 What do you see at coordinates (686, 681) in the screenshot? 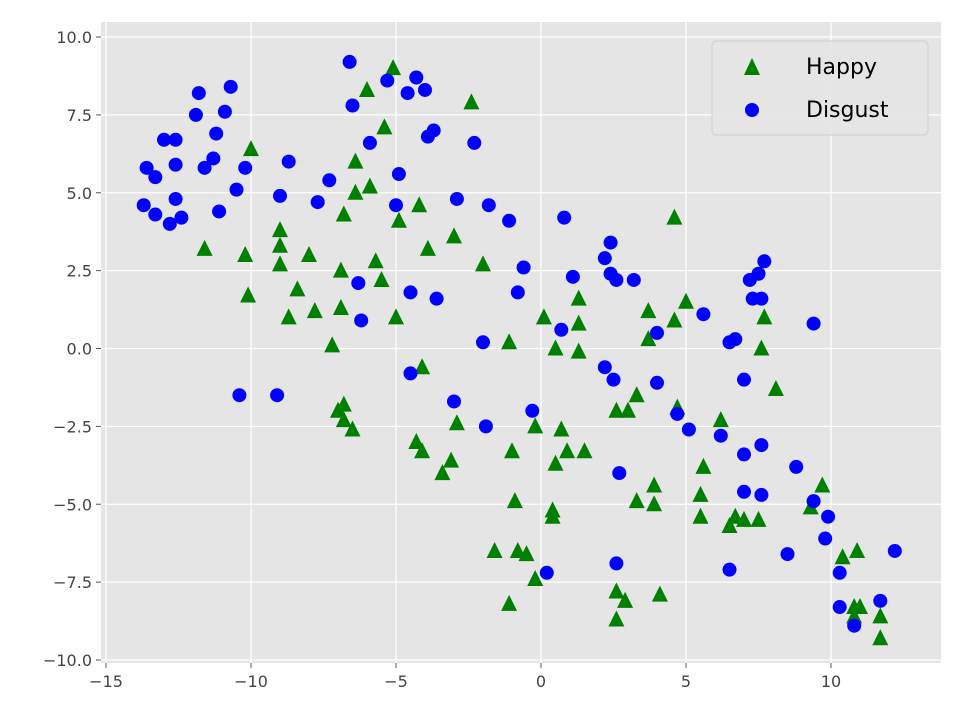
I see `x-tick-label: 5` at bounding box center [686, 681].